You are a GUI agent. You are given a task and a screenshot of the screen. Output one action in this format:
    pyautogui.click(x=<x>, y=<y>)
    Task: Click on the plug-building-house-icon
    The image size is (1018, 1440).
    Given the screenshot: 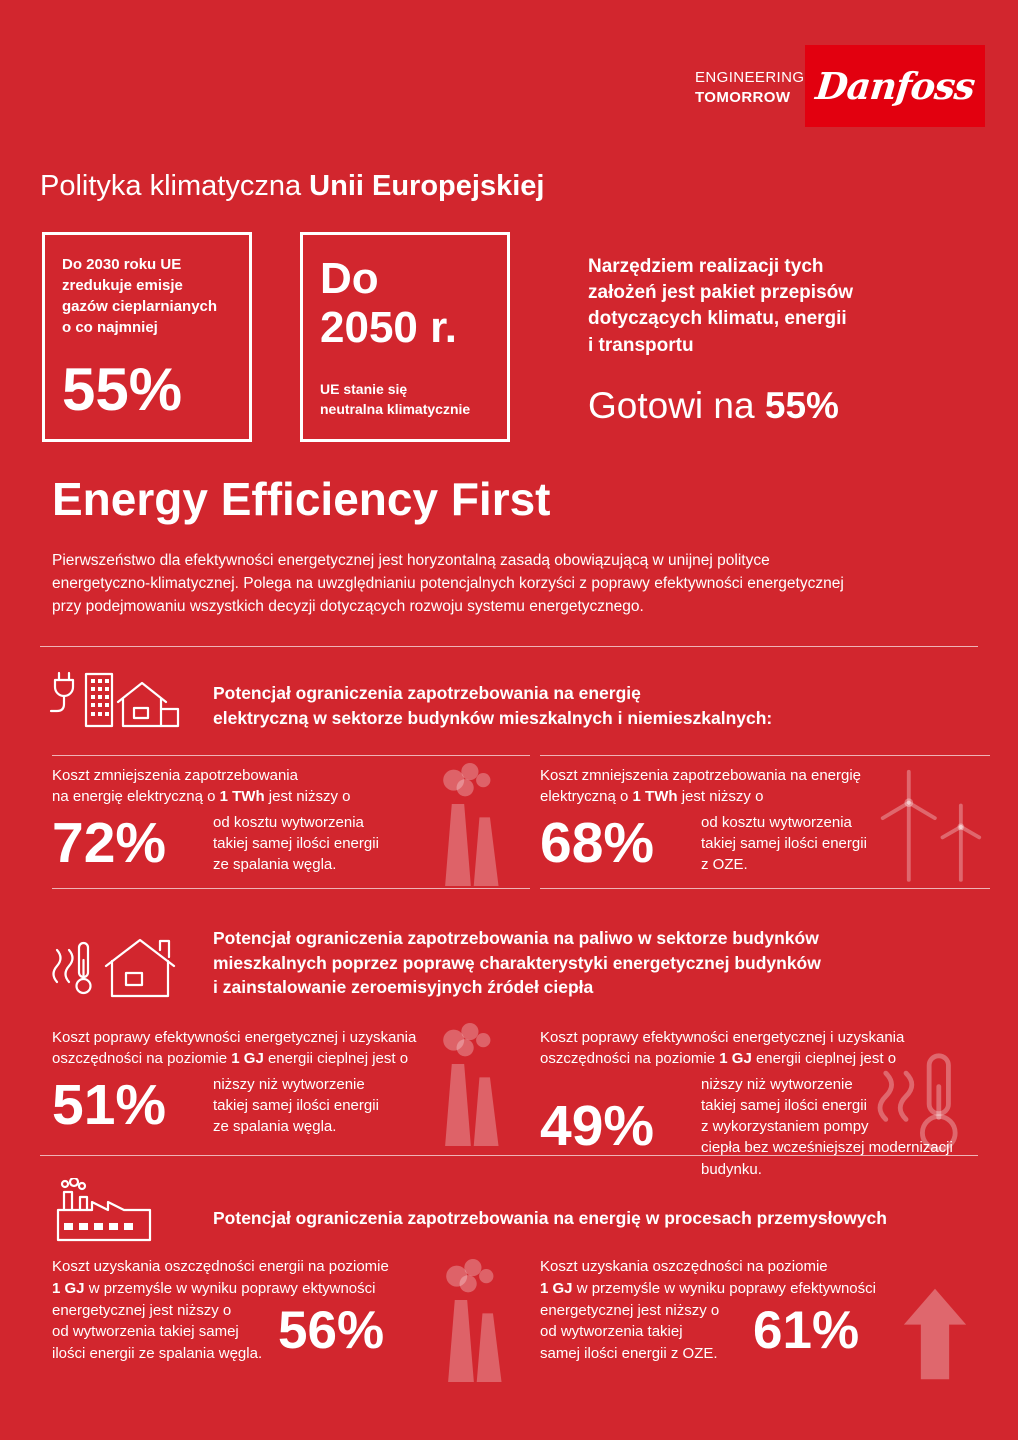 What is the action you would take?
    pyautogui.click(x=114, y=699)
    